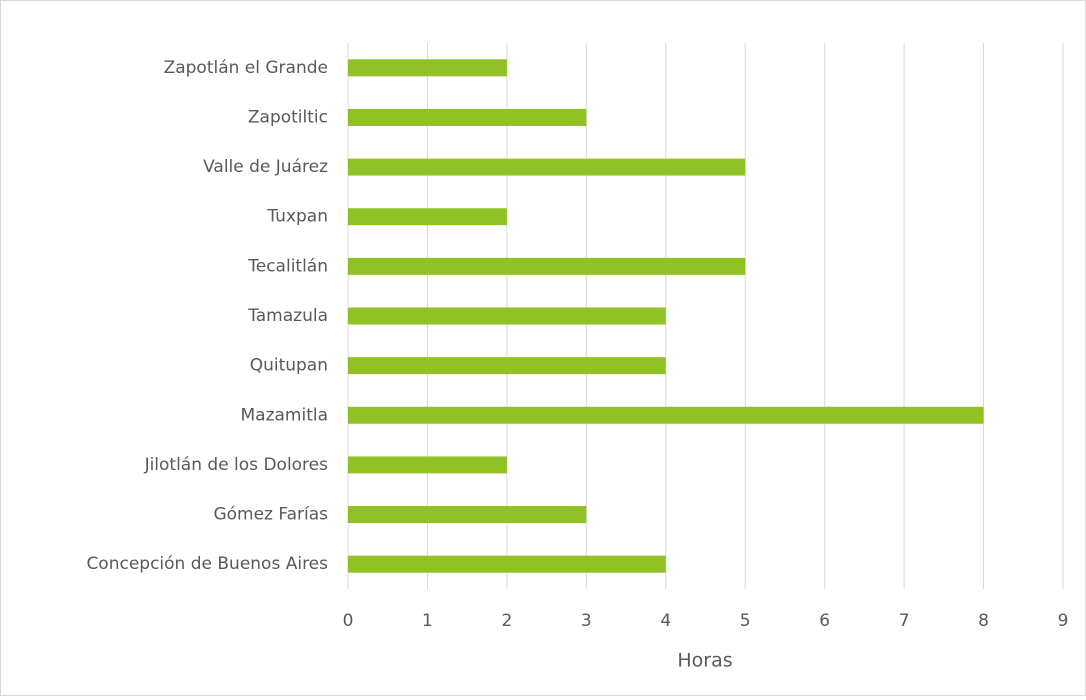 This screenshot has height=700, width=1086. What do you see at coordinates (348, 621) in the screenshot?
I see `x-tick-label: 0` at bounding box center [348, 621].